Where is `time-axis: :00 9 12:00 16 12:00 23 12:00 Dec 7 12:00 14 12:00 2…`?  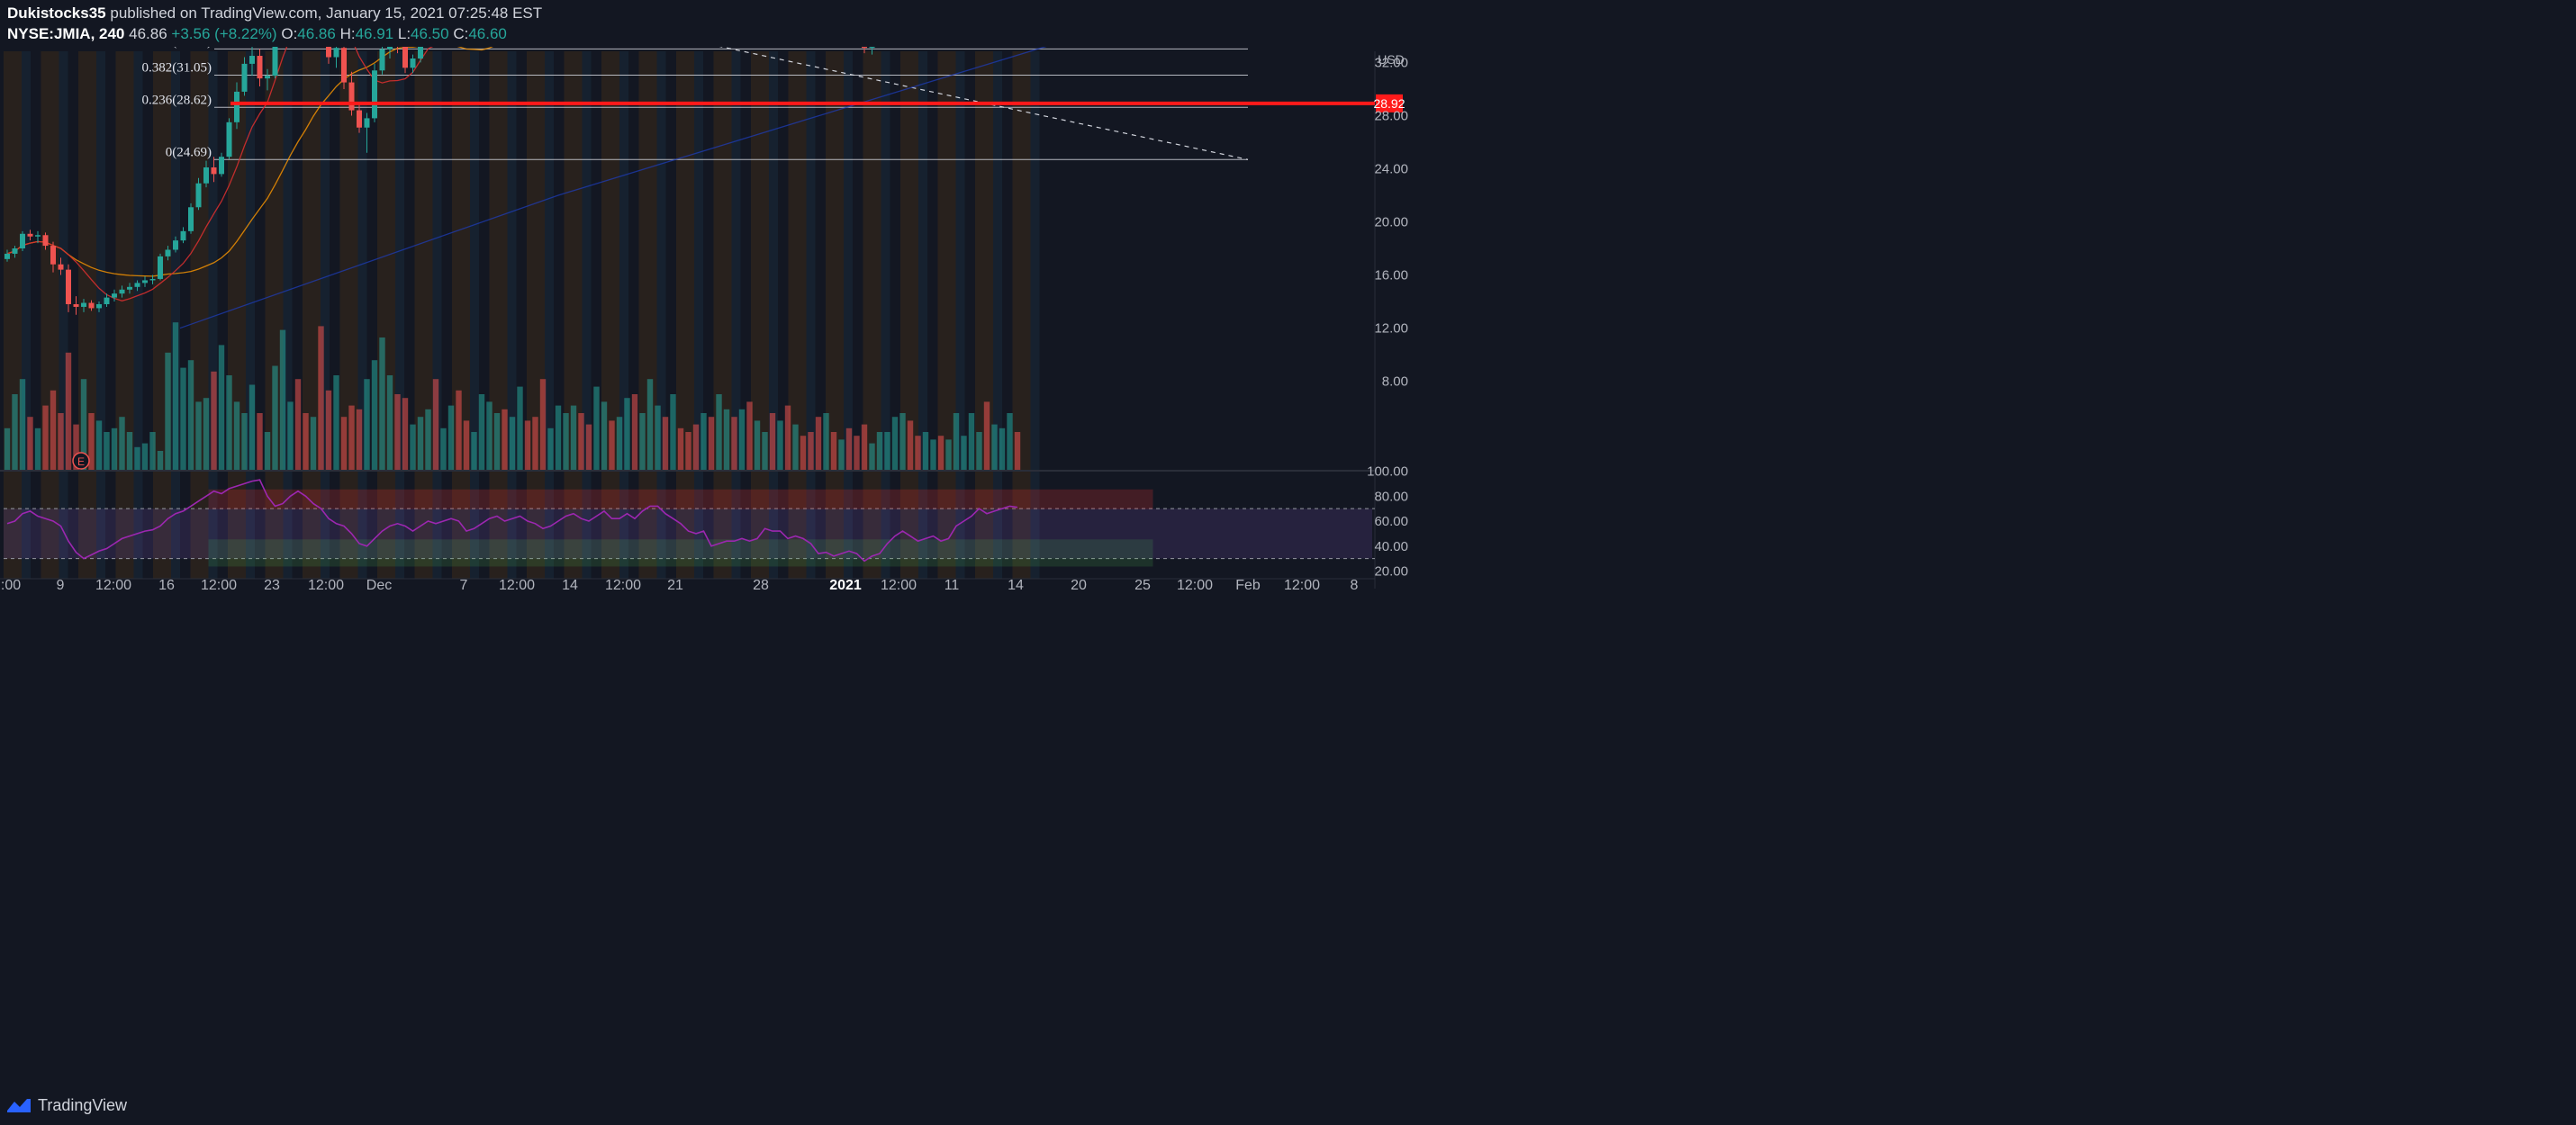 time-axis: :00 9 12:00 16 12:00 23 12:00 Dec 7 12:00 14 12:00 2… is located at coordinates (680, 585).